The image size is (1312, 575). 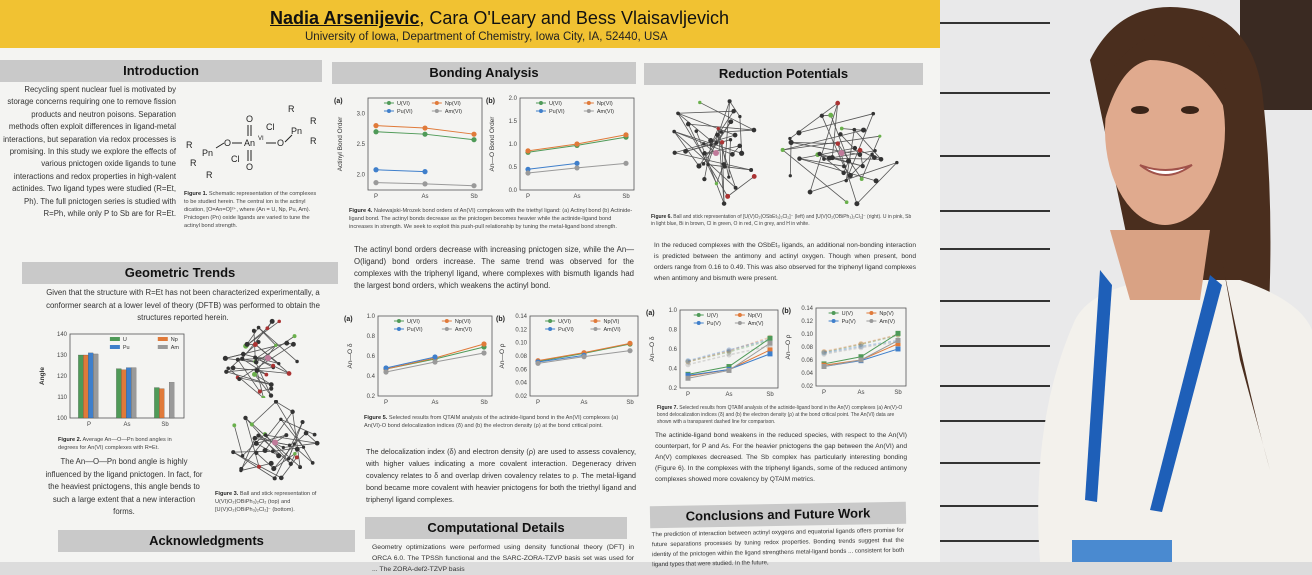 I want to click on y-tick-label: 0.12, so click(x=521, y=330).